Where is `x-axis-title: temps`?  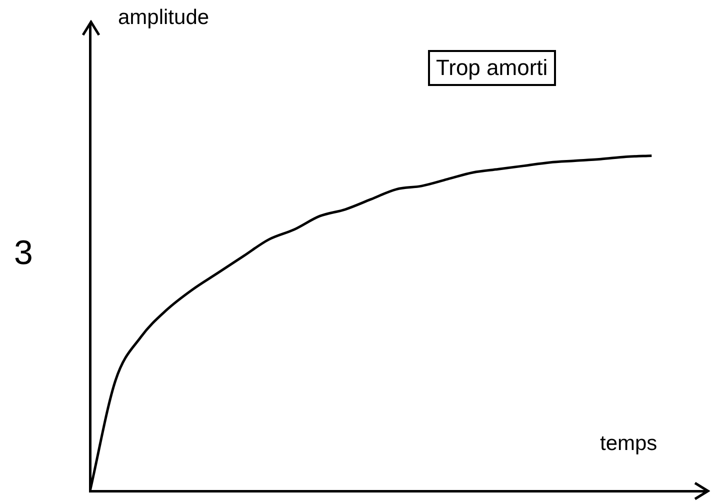 x-axis-title: temps is located at coordinates (629, 444).